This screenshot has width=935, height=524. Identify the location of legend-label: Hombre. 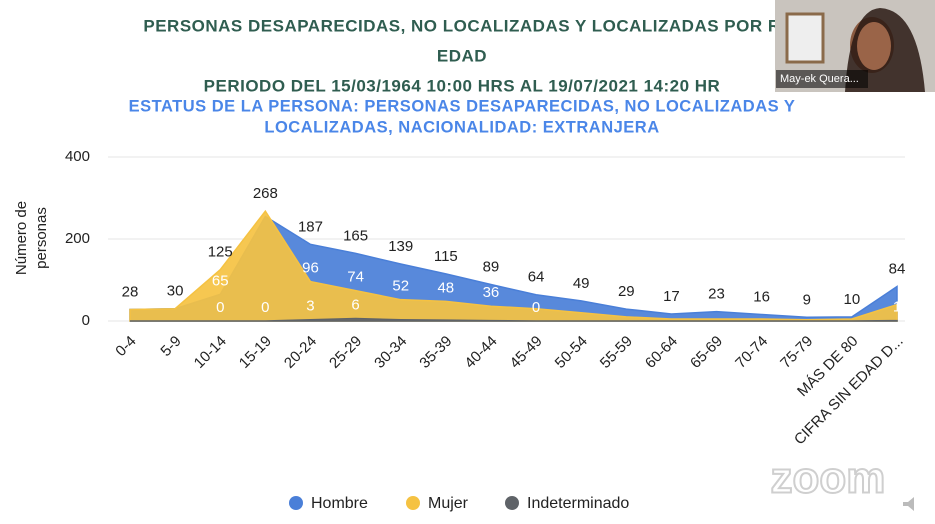
(339, 503).